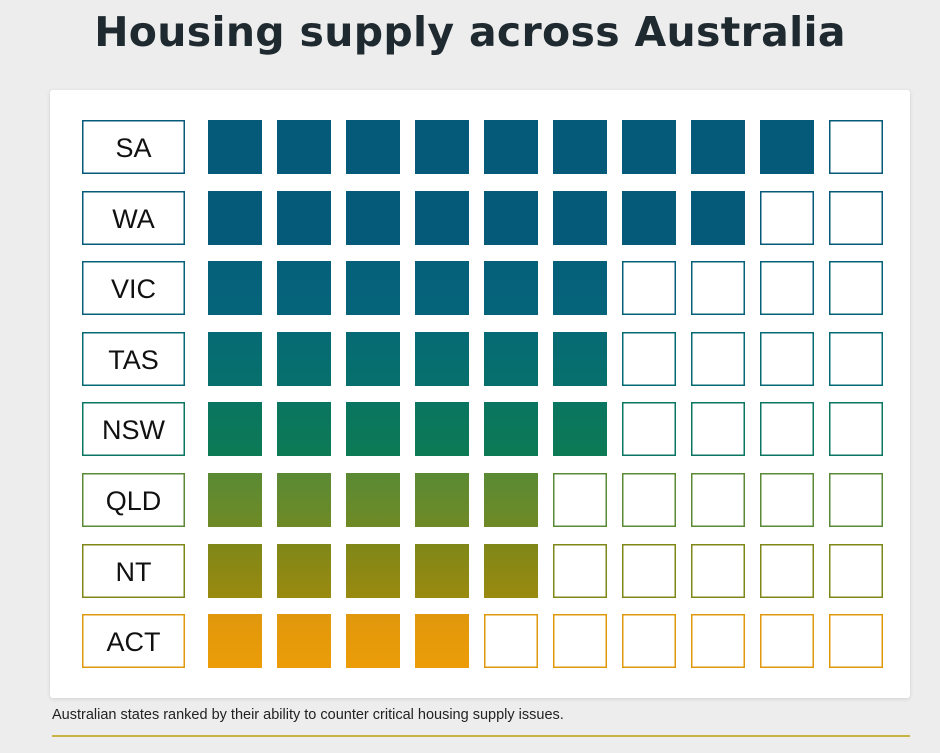  I want to click on waffle-row-nsw: NSW, so click(482, 429).